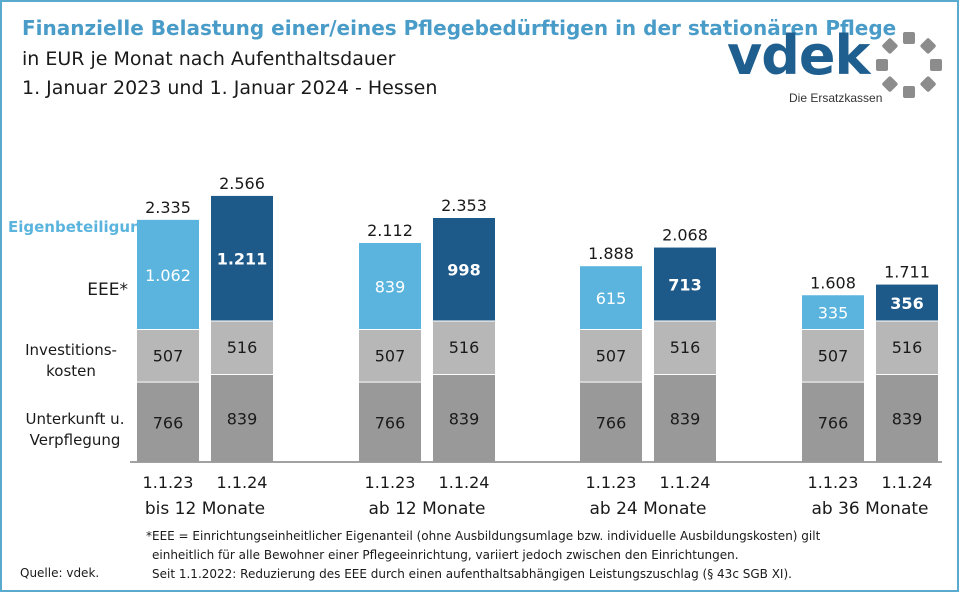 Image resolution: width=959 pixels, height=592 pixels. I want to click on legend-unterkunft-line1: Unterkunft u., so click(75, 419).